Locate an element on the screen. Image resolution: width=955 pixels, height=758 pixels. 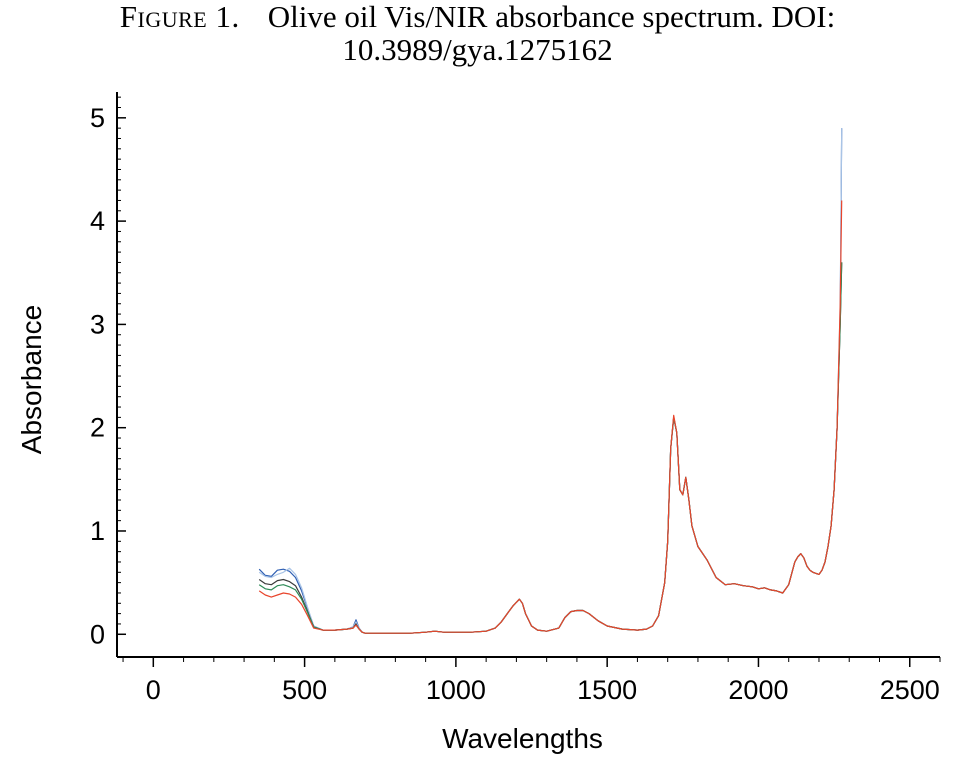
y-tick-label: 0 is located at coordinates (97, 634).